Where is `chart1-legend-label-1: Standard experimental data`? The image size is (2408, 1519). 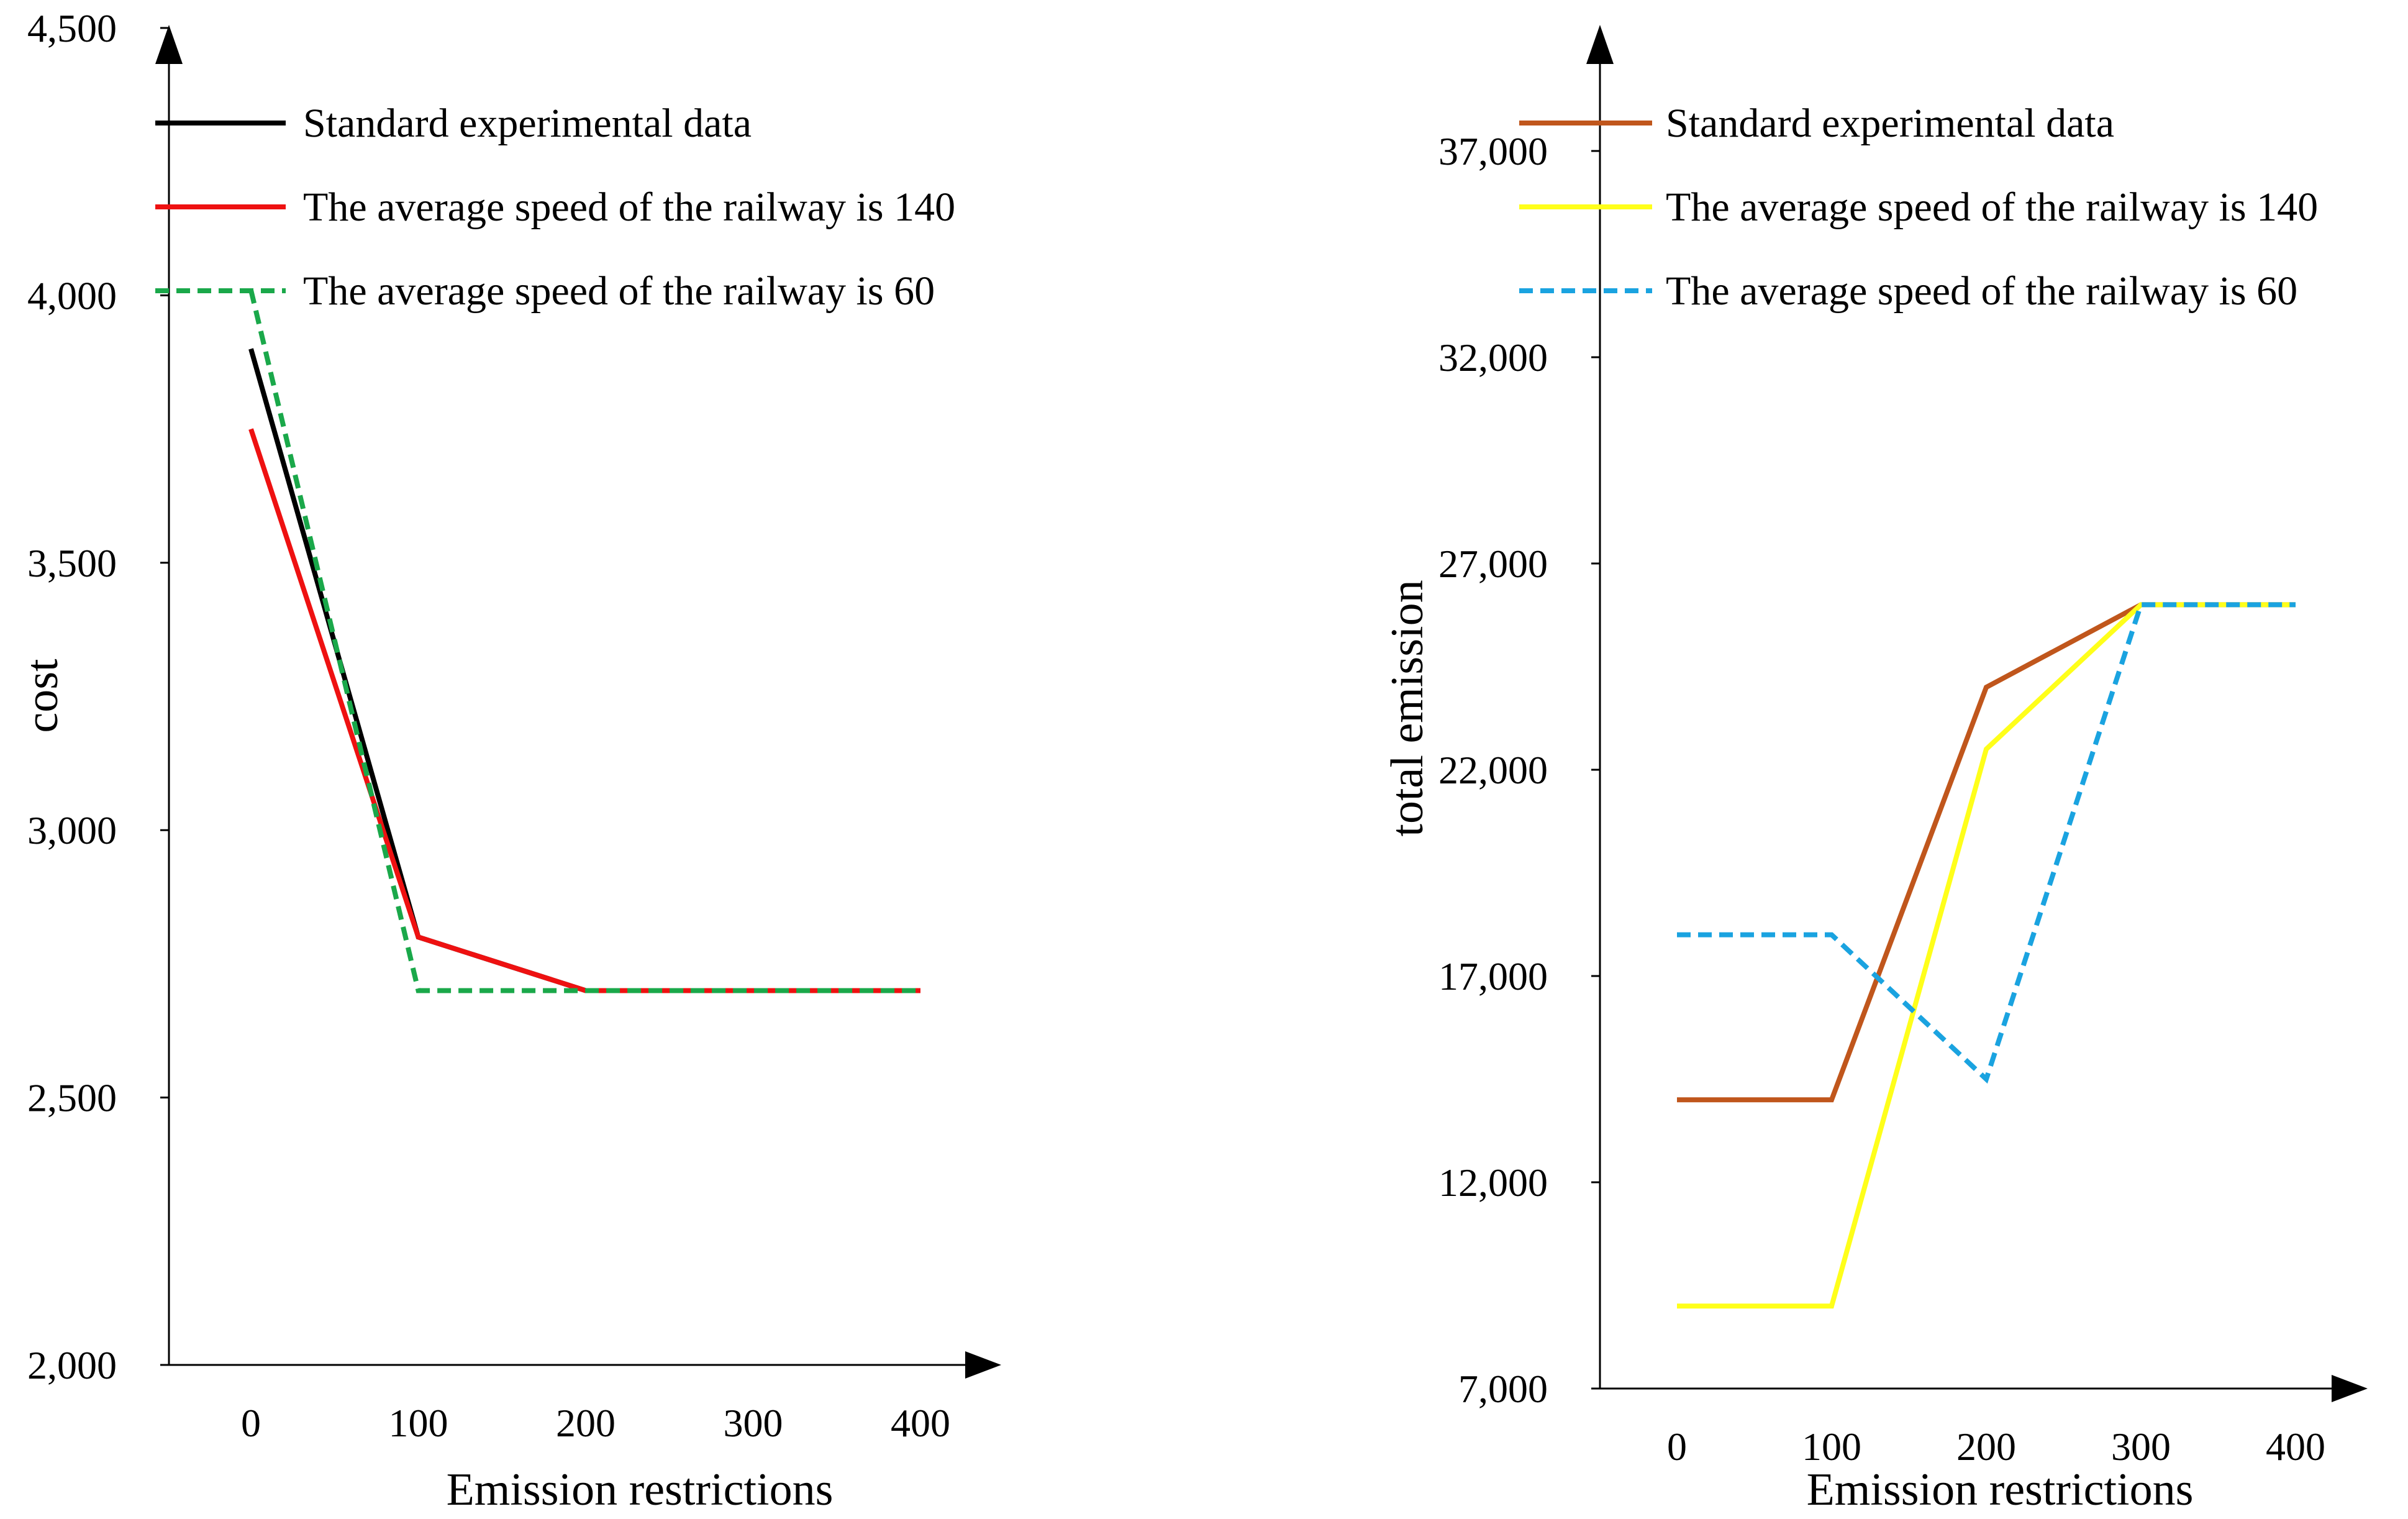 chart1-legend-label-1: Standard experimental data is located at coordinates (527, 123).